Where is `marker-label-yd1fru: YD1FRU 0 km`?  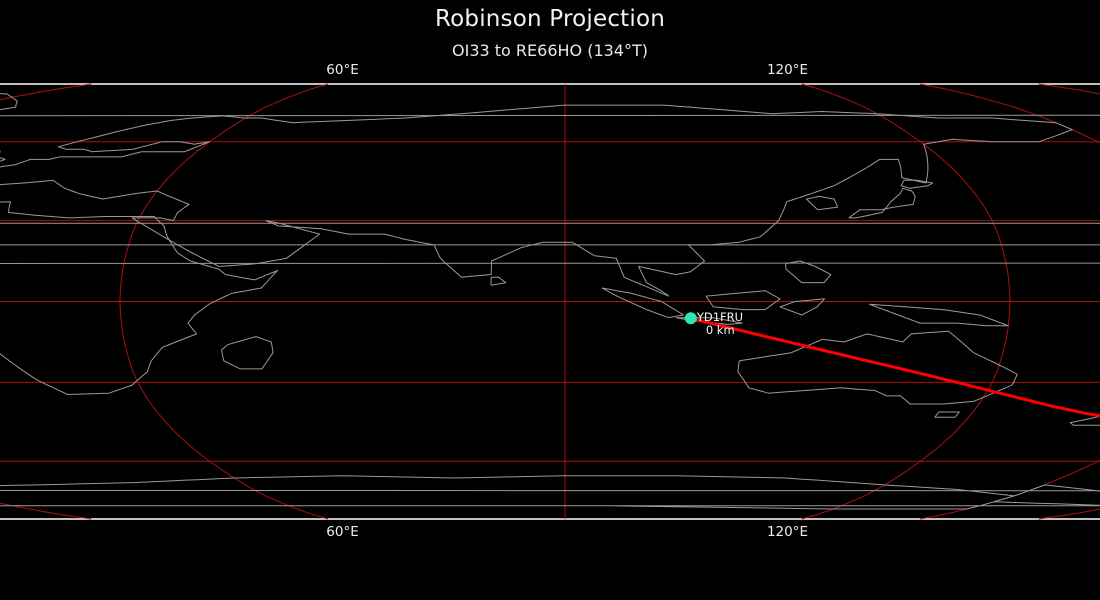
marker-label-yd1fru: YD1FRU 0 km is located at coordinates (720, 324).